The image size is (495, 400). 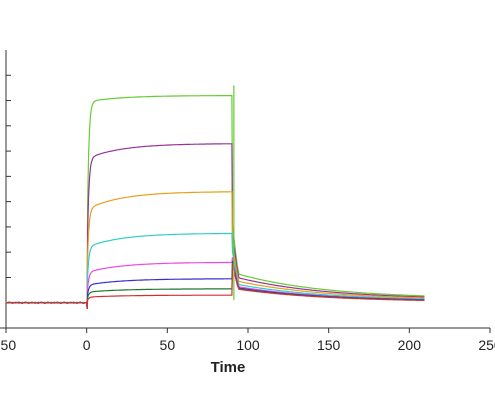 I want to click on x-tick-label-5: 200, so click(x=410, y=345).